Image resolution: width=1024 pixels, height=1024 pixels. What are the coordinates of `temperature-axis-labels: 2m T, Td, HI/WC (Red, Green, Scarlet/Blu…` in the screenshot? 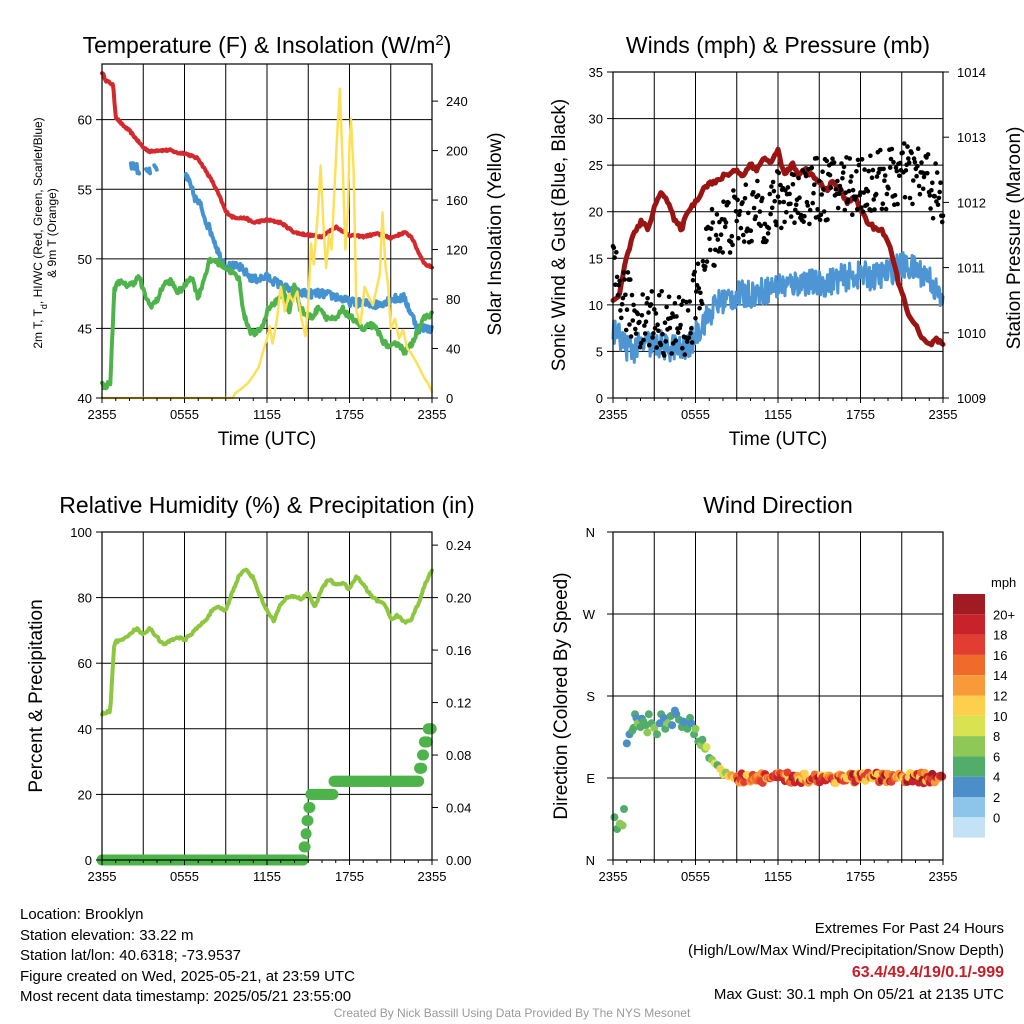 It's located at (268, 232).